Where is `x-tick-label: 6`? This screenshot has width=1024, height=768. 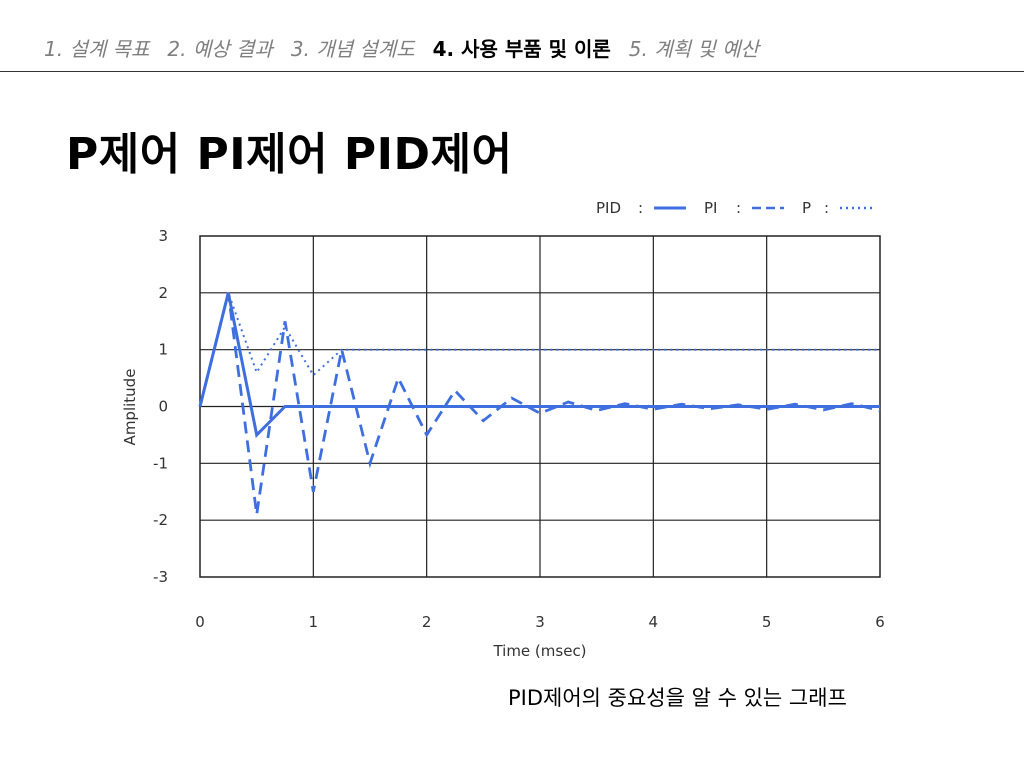
x-tick-label: 6 is located at coordinates (880, 622).